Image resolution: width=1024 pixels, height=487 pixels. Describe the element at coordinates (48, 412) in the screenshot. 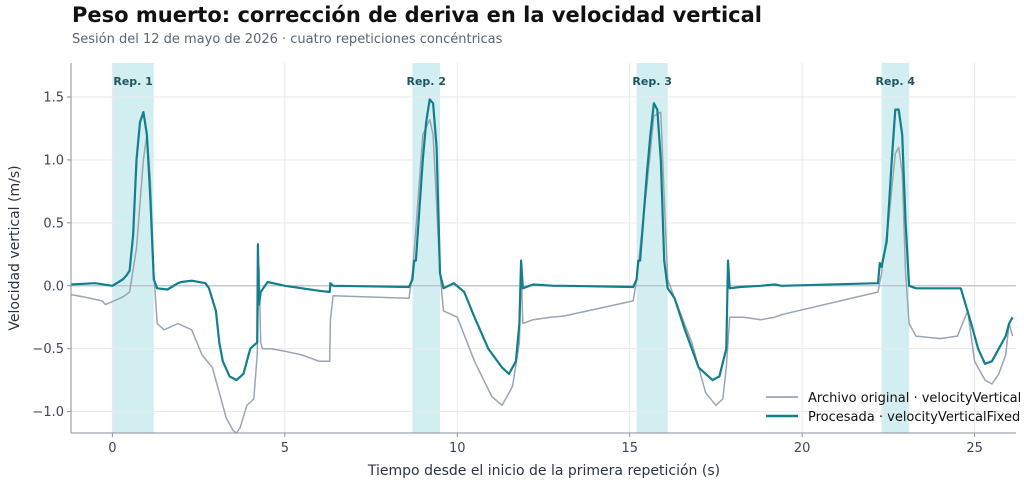

I see `y-tick-label: −1.0` at that location.